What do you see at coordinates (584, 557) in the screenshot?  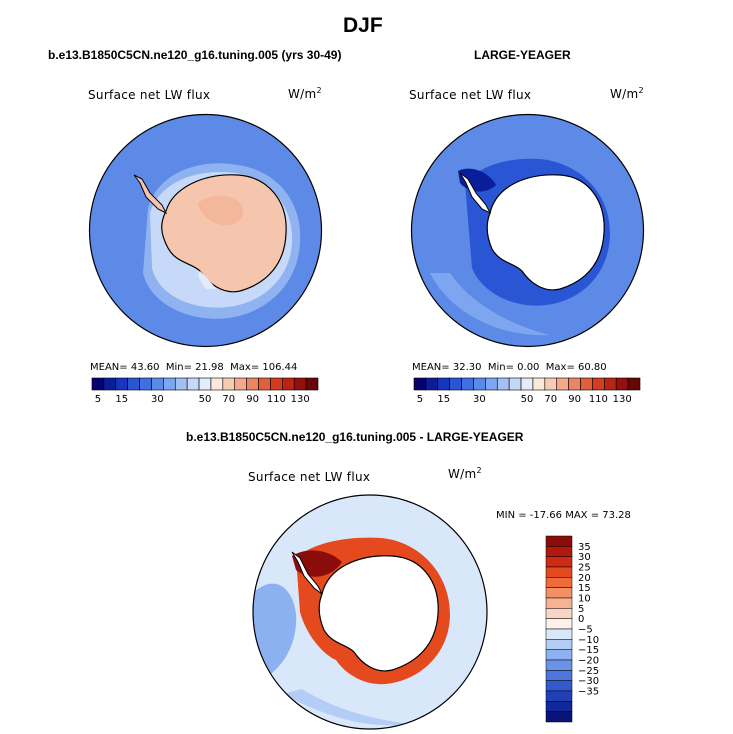 I see `diff-colorbar-tick-label: 30` at bounding box center [584, 557].